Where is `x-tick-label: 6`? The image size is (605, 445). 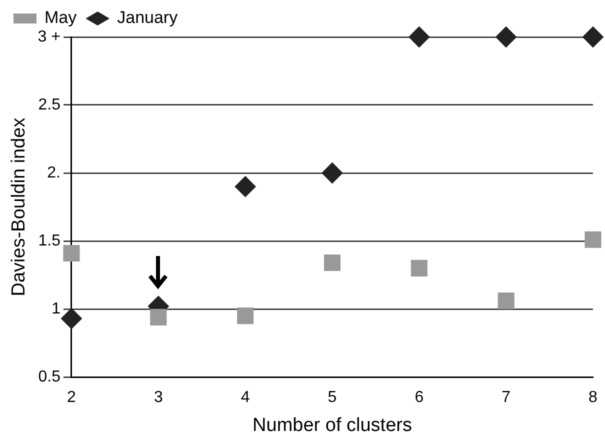 x-tick-label: 6 is located at coordinates (419, 397).